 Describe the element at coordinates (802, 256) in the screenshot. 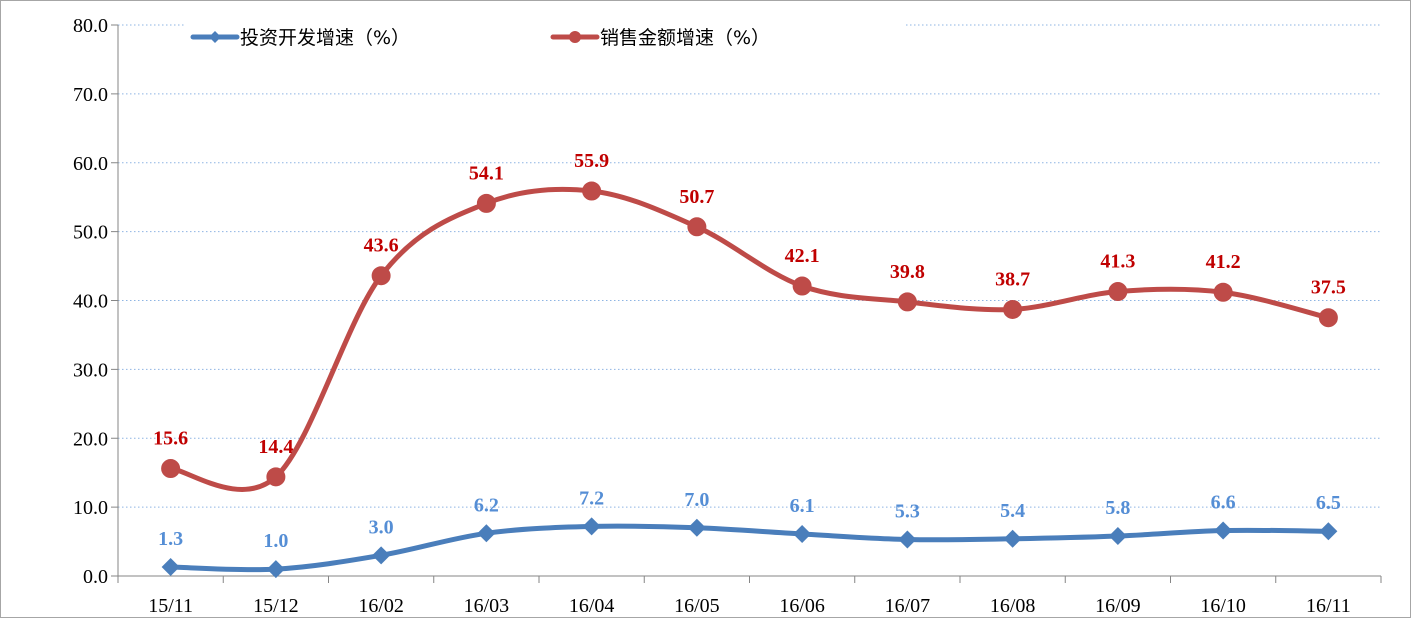

I see `sales-data-label: 42.1` at that location.